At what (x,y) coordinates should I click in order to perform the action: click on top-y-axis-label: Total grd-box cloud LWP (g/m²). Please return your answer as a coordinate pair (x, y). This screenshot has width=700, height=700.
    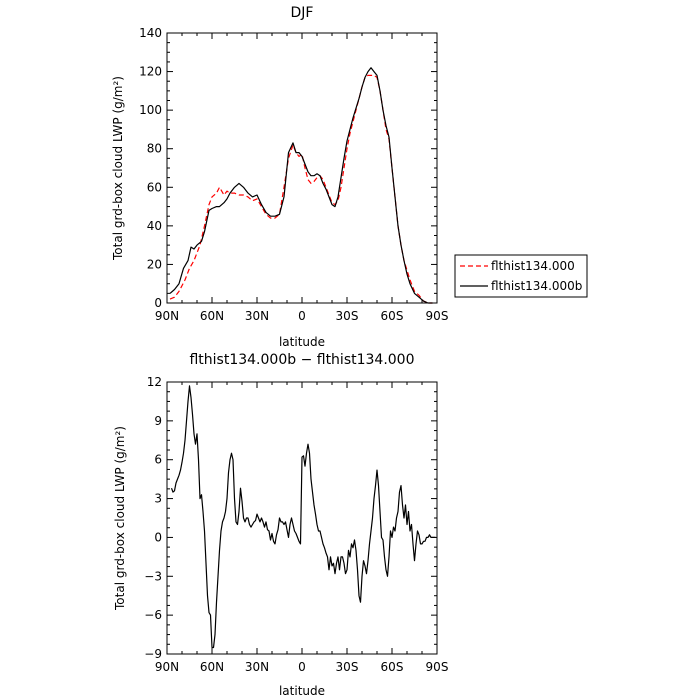
    Looking at the image, I should click on (118, 168).